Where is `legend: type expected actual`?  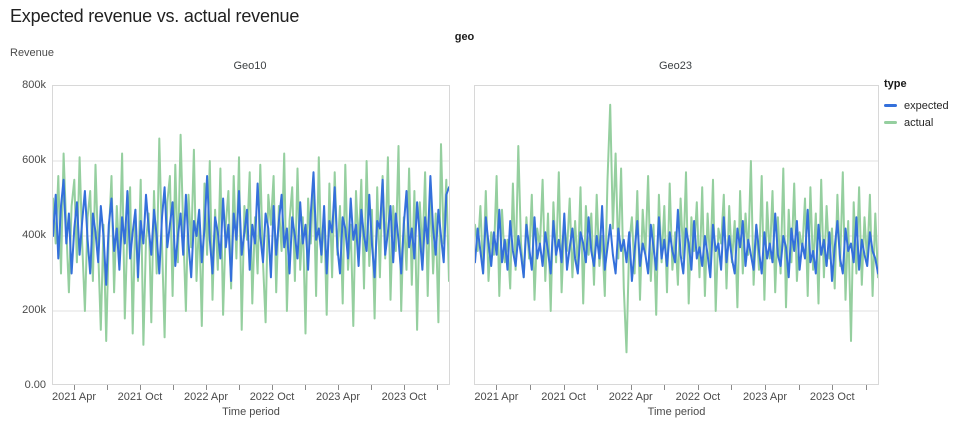
legend: type expected actual is located at coordinates (916, 104).